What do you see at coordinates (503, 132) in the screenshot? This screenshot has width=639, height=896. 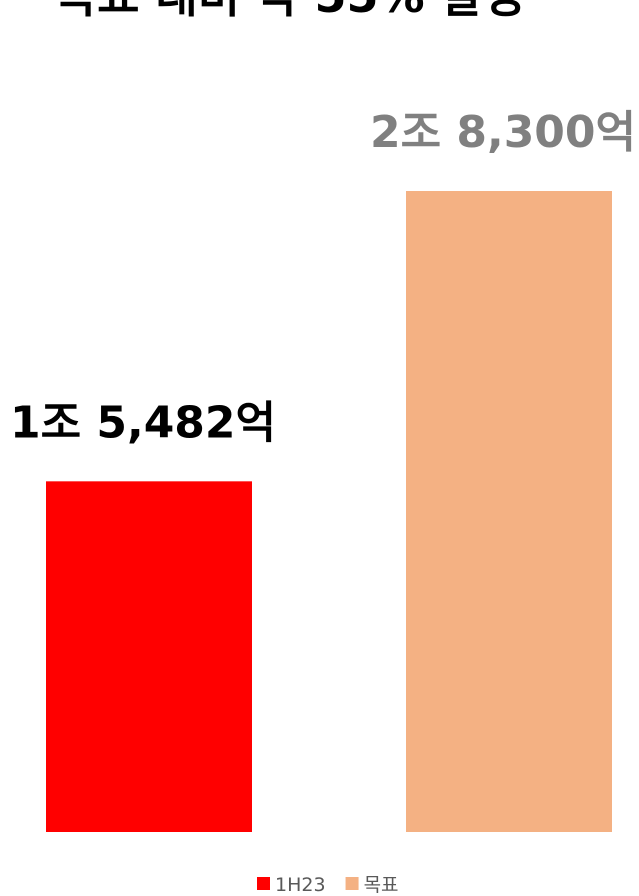 I see `data-label: 2조 8,300억` at bounding box center [503, 132].